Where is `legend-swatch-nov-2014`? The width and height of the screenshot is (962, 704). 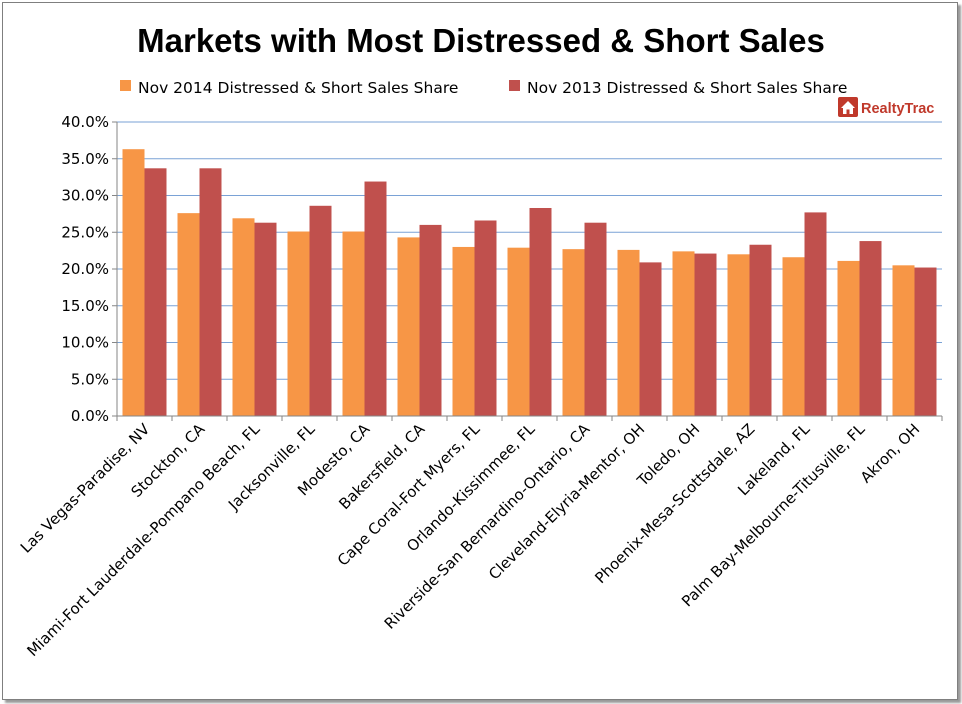
legend-swatch-nov-2014 is located at coordinates (125, 85).